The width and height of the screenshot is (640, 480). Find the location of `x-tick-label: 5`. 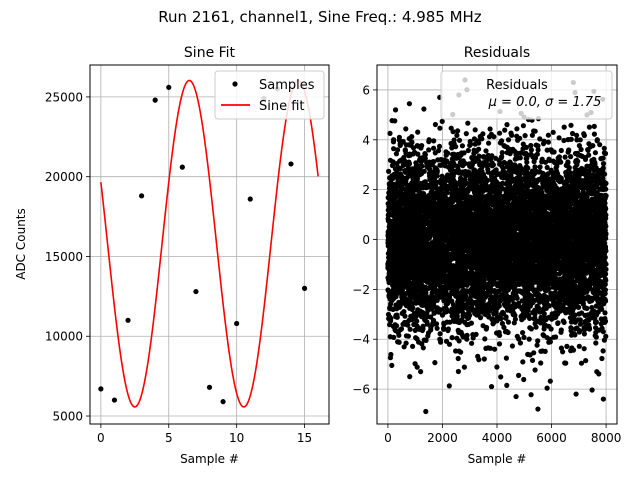

x-tick-label: 5 is located at coordinates (169, 438).